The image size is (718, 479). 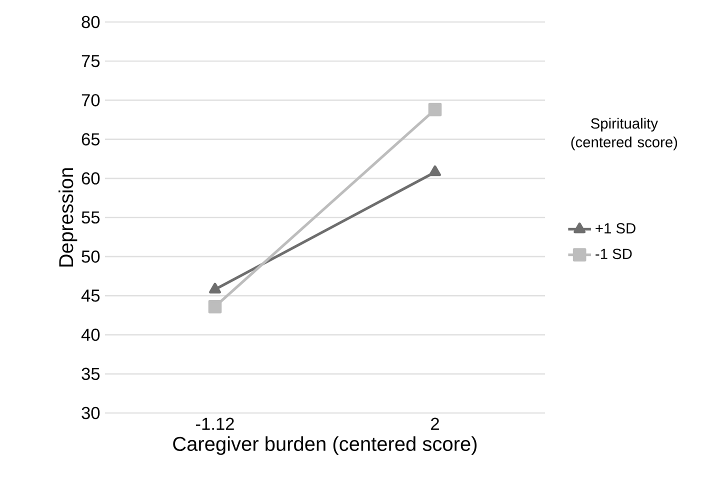 What do you see at coordinates (90, 334) in the screenshot?
I see `y-tick-label: 40` at bounding box center [90, 334].